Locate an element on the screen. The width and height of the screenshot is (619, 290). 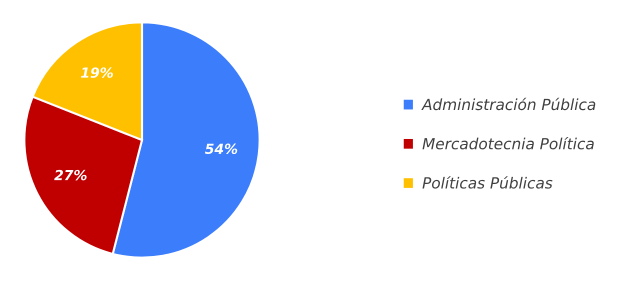
data-label: 54% is located at coordinates (221, 149).